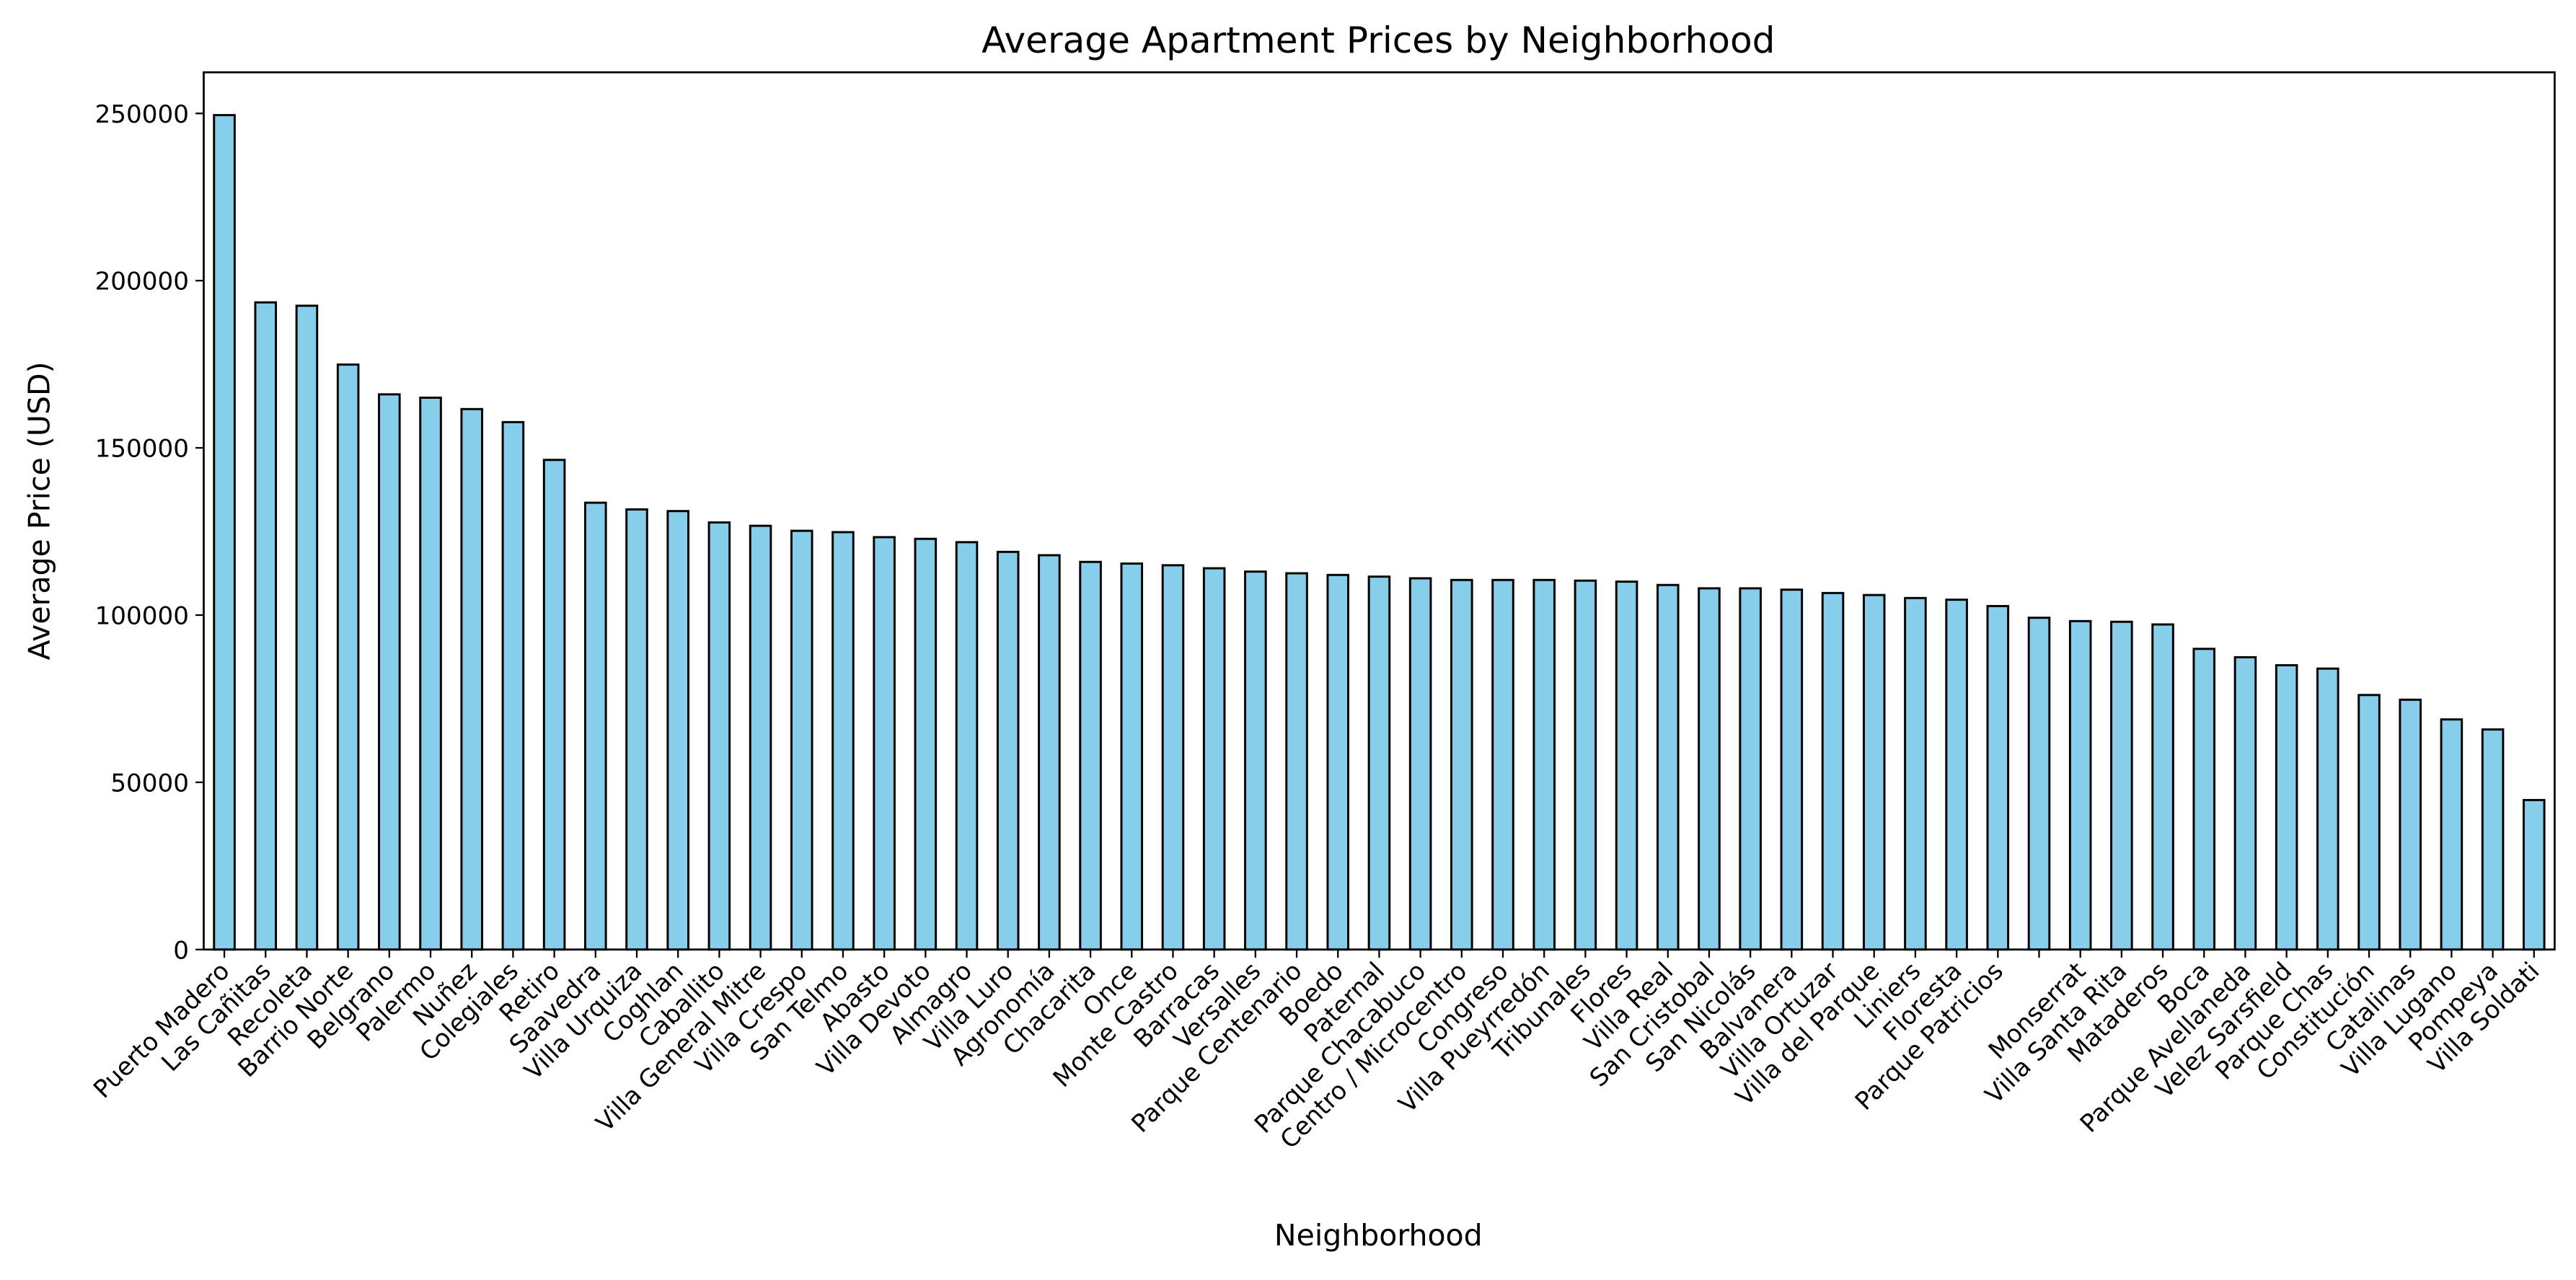 This screenshot has width=2576, height=1280. I want to click on chart-title: Average Apartment Prices by Neighborhood, so click(1378, 40).